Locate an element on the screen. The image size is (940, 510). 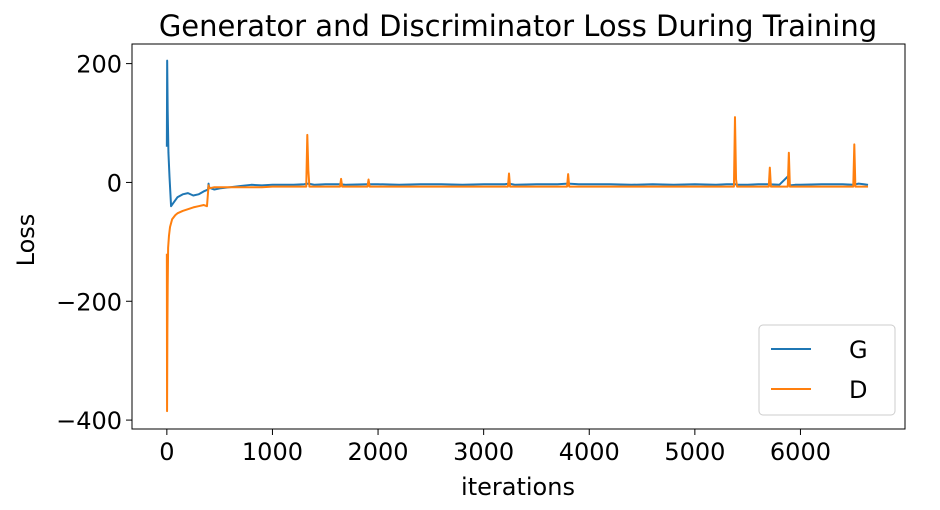
x-tick-label: 1000 is located at coordinates (272, 452).